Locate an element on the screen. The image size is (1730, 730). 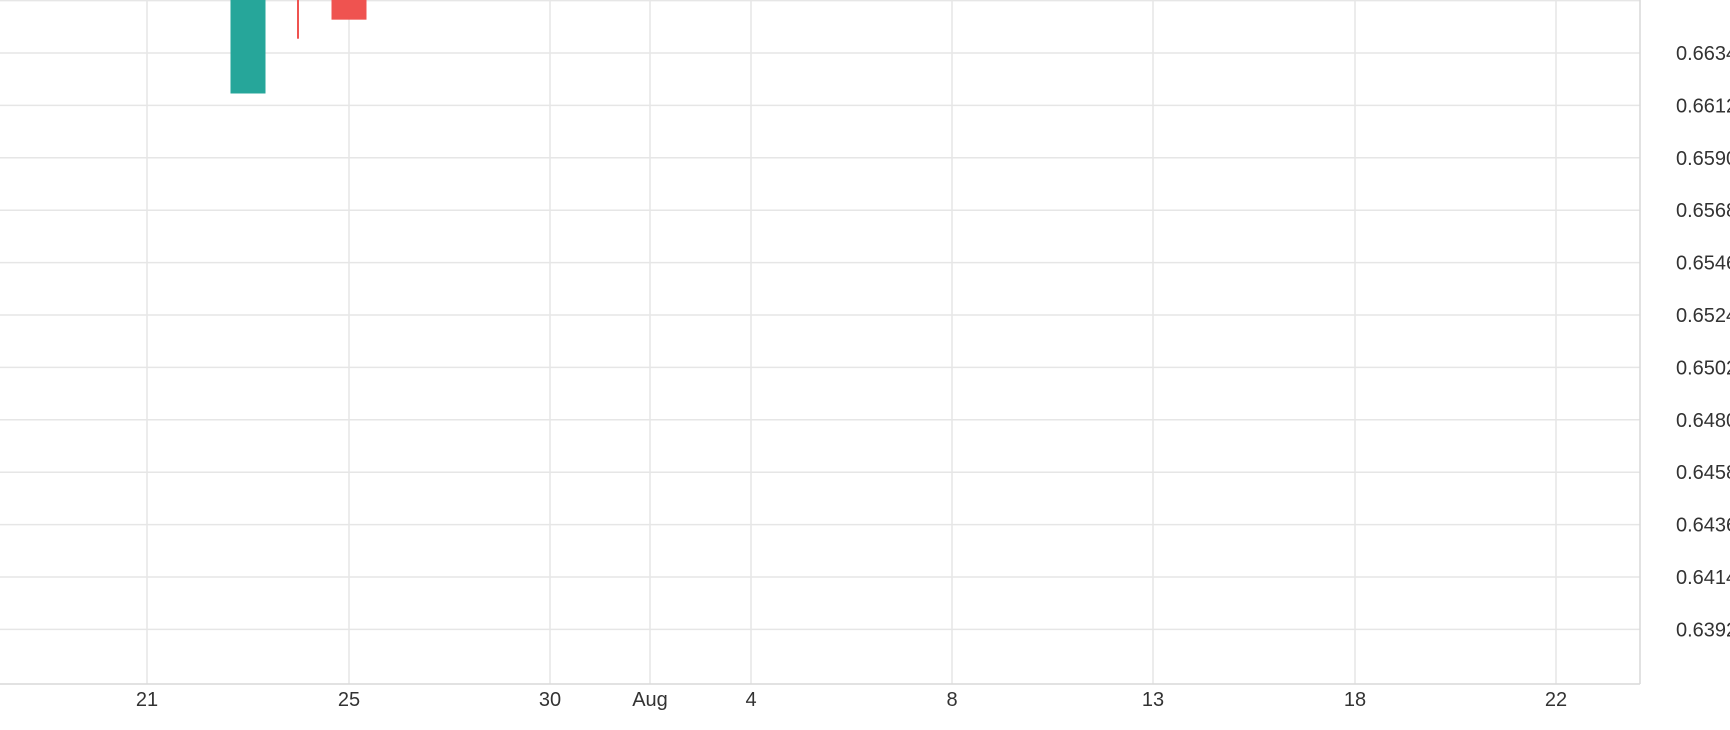
x-tick-label: 4 is located at coordinates (750, 700).